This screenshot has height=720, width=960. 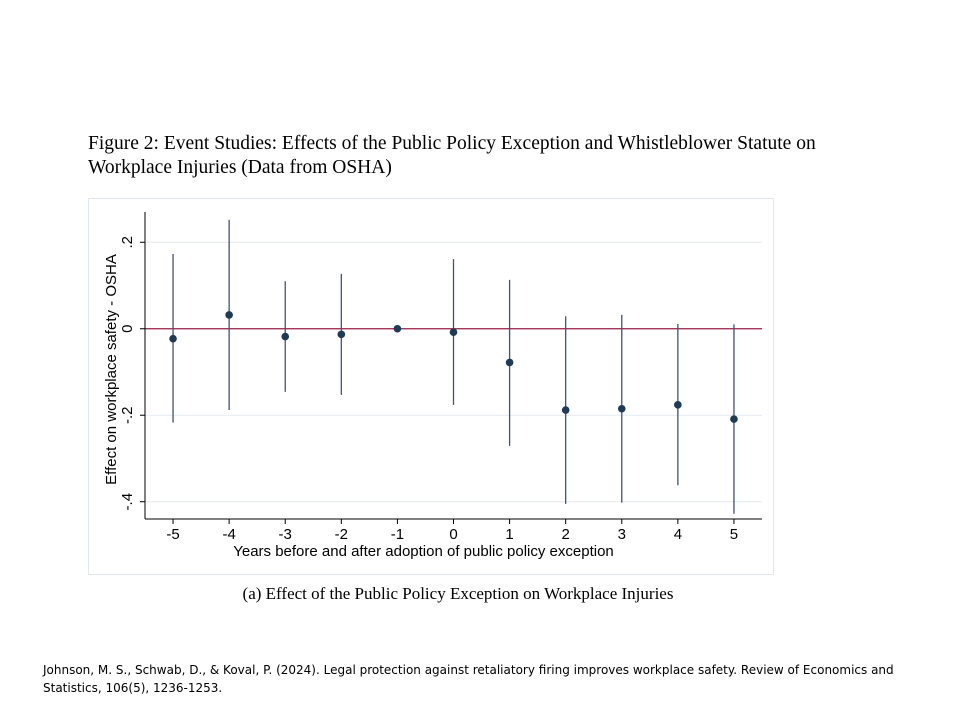 I want to click on y-tick-label: 0, so click(x=127, y=329).